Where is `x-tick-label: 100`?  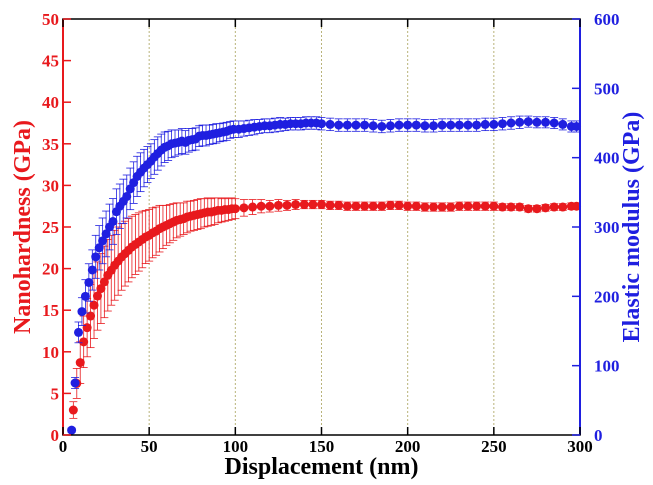
x-tick-label: 100 is located at coordinates (236, 446).